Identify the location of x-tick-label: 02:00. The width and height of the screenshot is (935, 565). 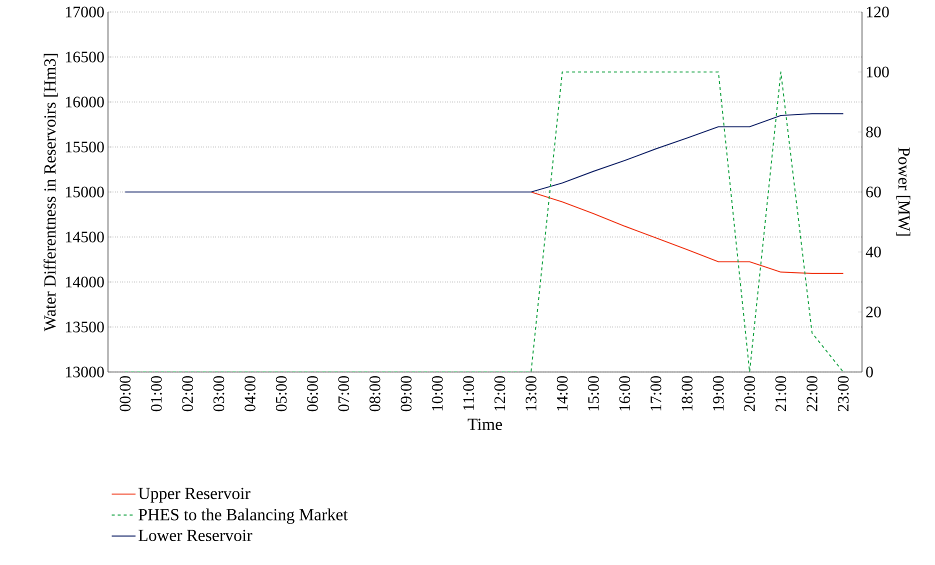
(188, 394).